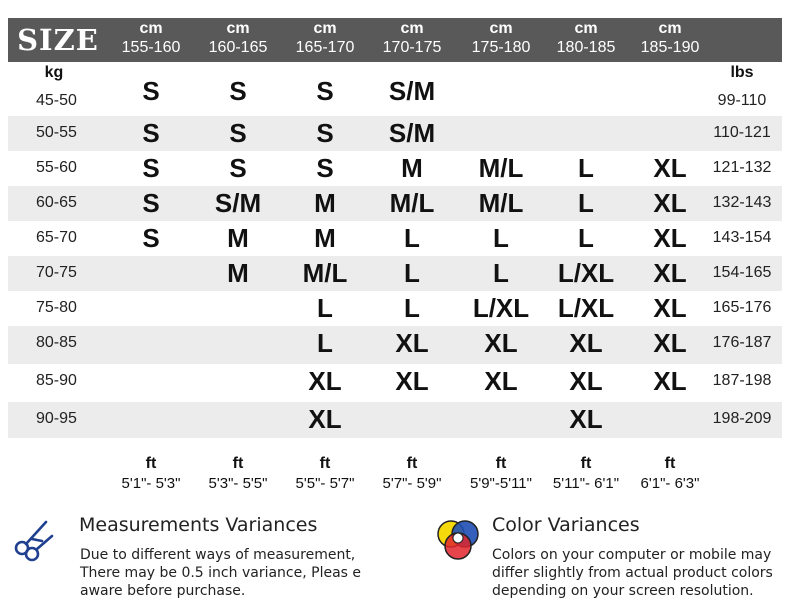 The height and width of the screenshot is (610, 790). Describe the element at coordinates (395, 238) in the screenshot. I see `size-row: 65-70 143-154 S M M L L L XL` at that location.